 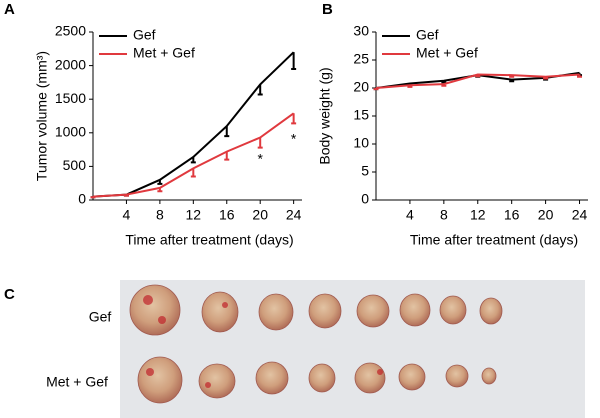 I want to click on y-tick-label: 5, so click(x=365, y=171).